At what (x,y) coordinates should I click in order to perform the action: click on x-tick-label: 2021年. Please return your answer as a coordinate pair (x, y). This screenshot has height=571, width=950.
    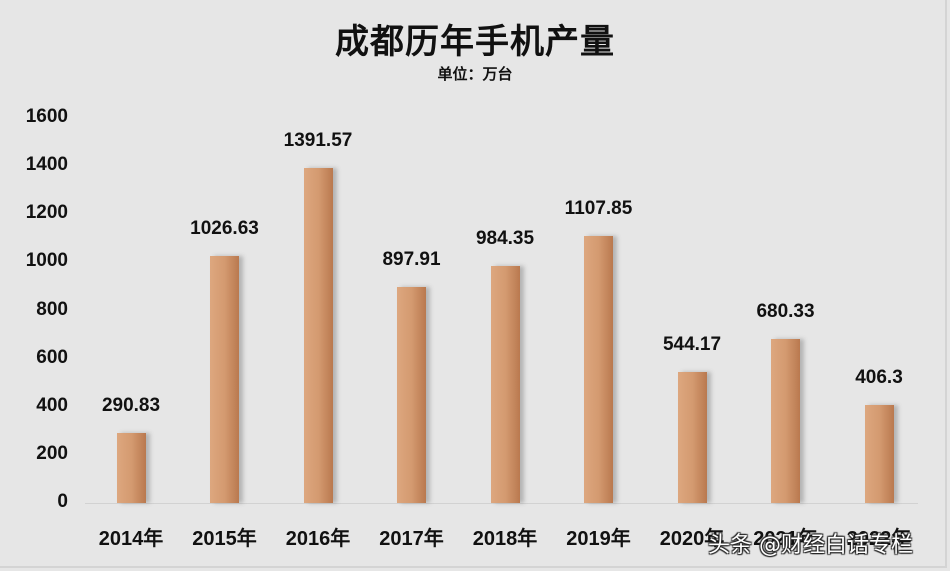
    Looking at the image, I should click on (785, 539).